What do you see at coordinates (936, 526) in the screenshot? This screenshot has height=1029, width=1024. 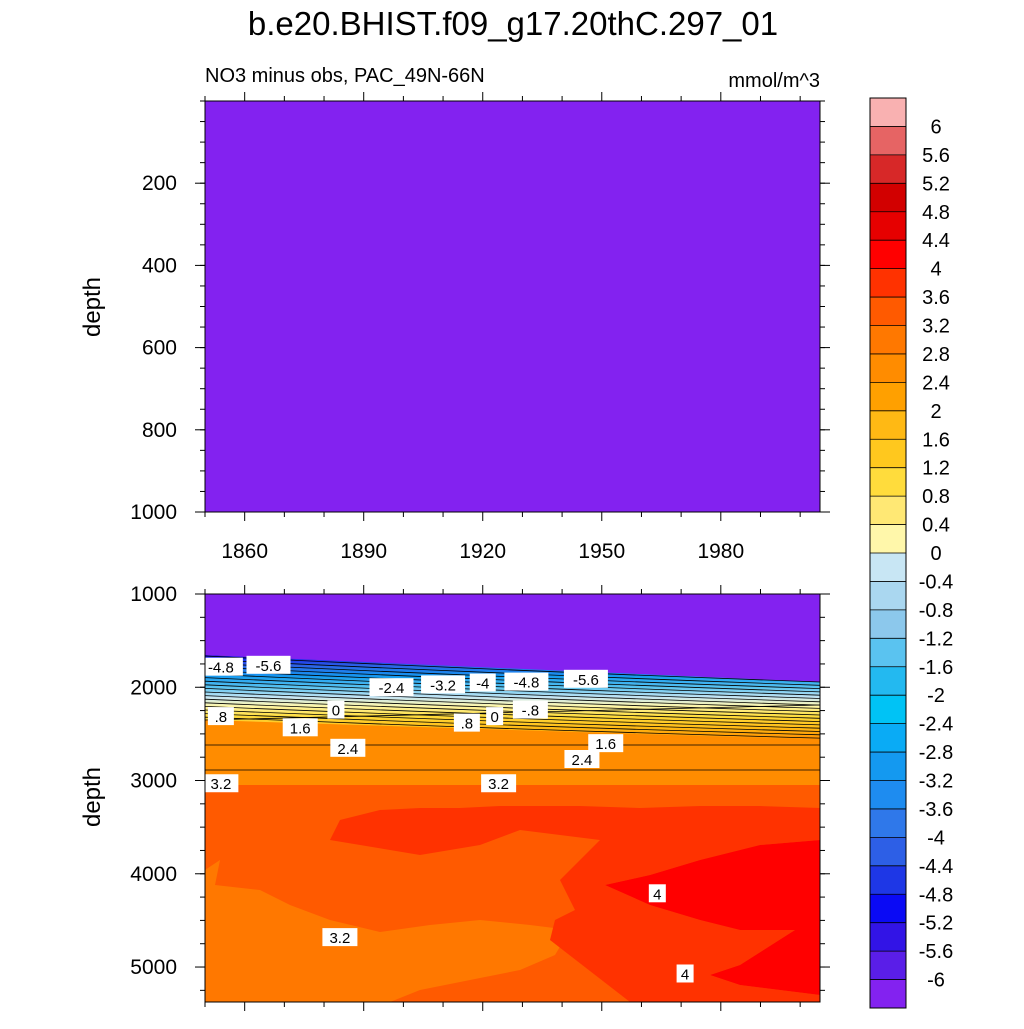 I see `colorbar-label: 0.4` at bounding box center [936, 526].